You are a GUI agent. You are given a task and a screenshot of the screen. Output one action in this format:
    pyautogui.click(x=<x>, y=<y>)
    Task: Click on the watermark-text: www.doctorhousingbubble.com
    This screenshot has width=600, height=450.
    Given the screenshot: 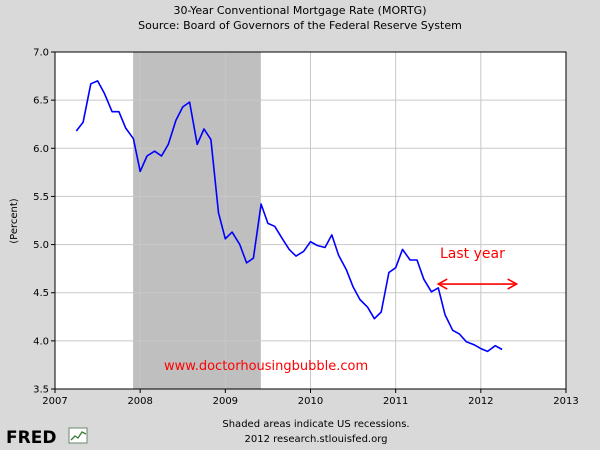 What is the action you would take?
    pyautogui.click(x=266, y=366)
    